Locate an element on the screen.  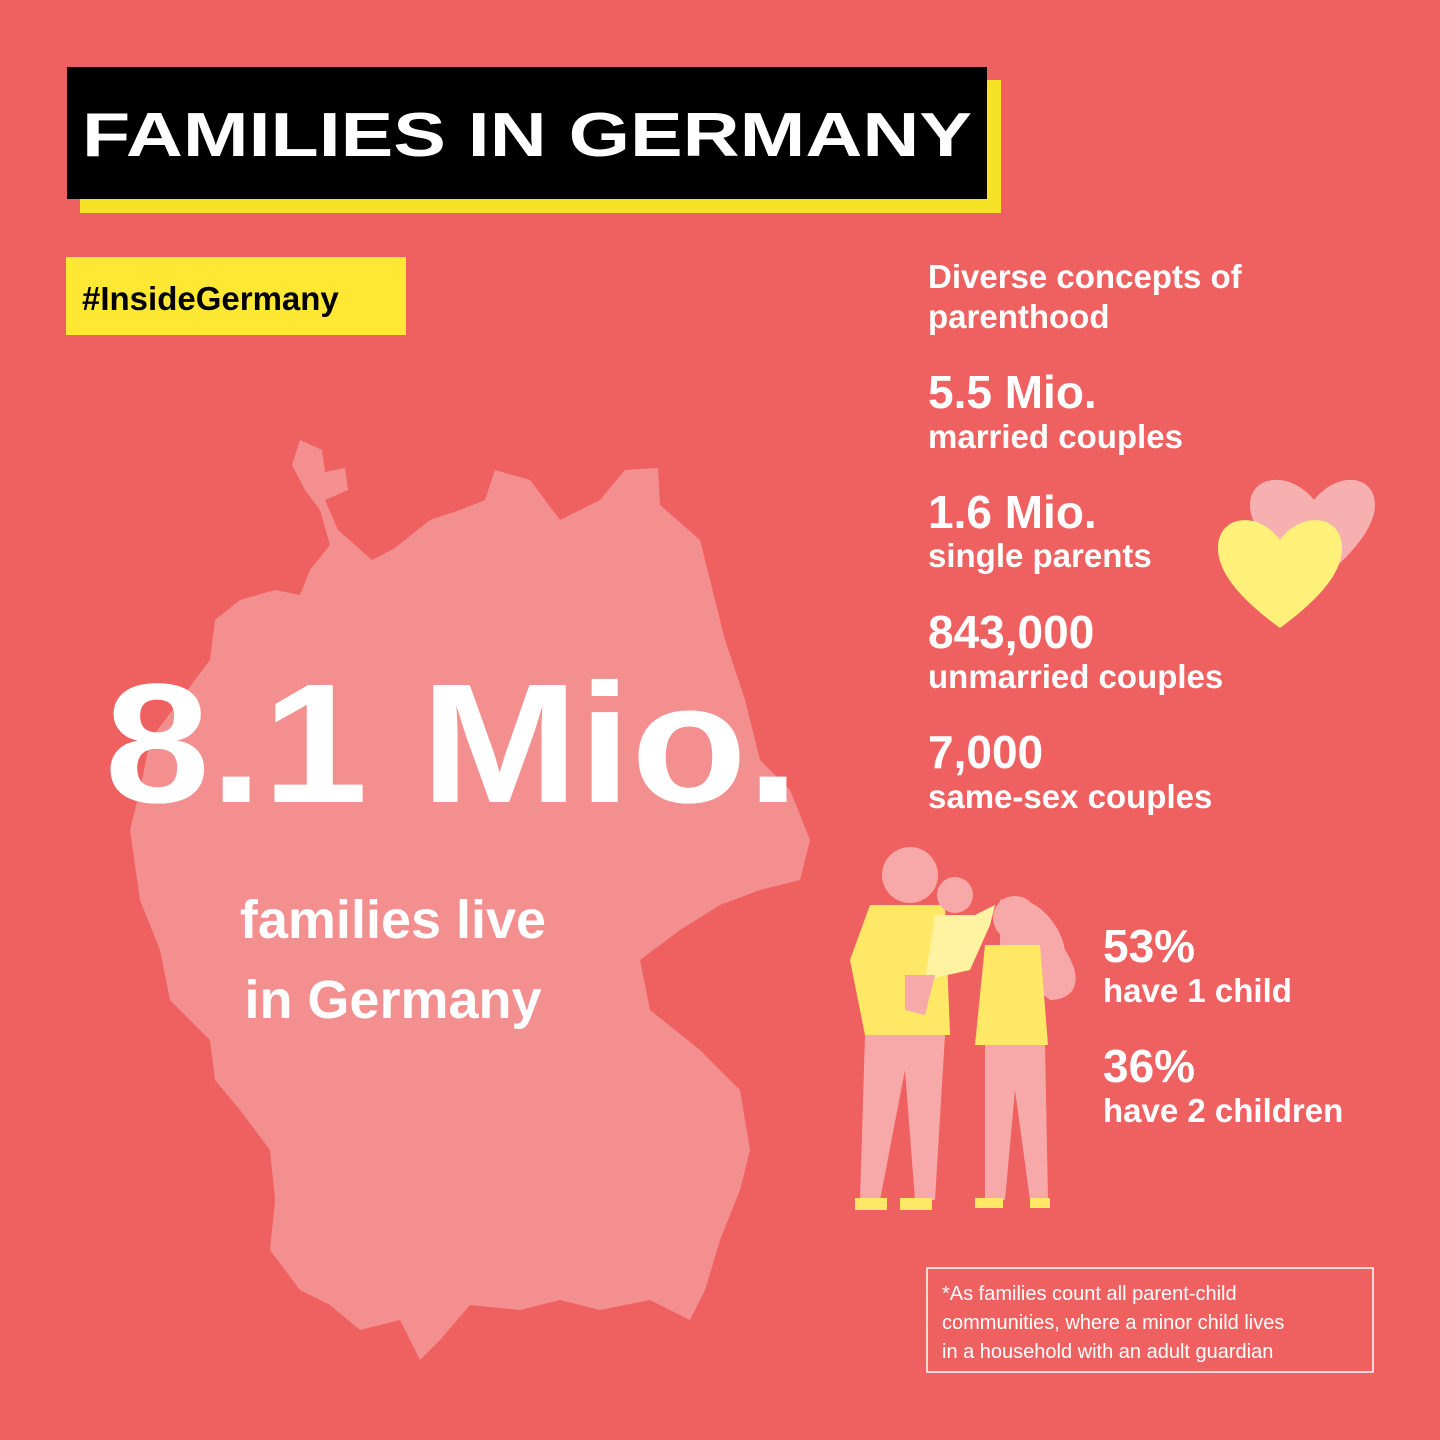
main-caption: in Germany is located at coordinates (392, 1000).